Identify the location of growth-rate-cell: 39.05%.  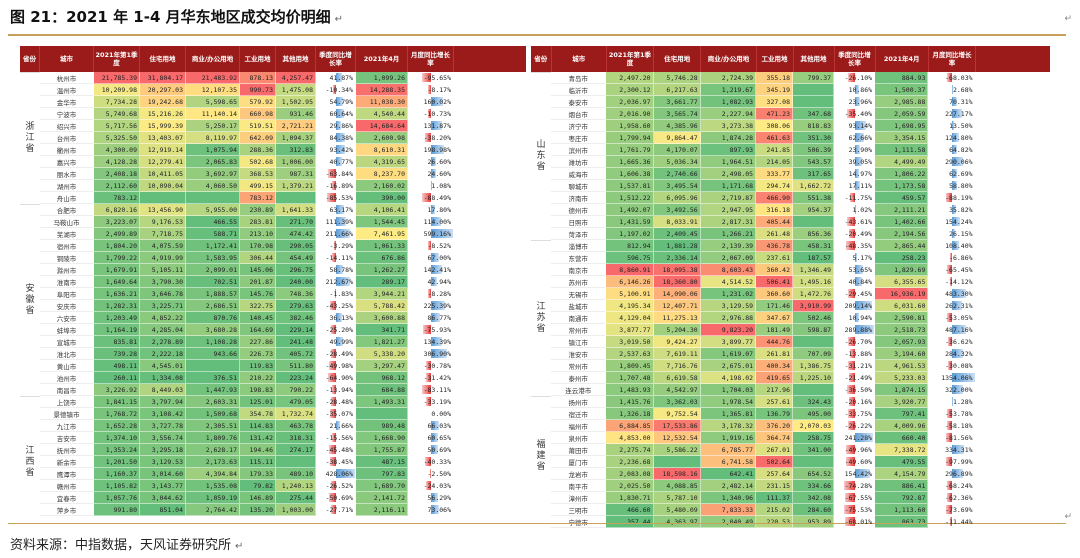
(855, 162).